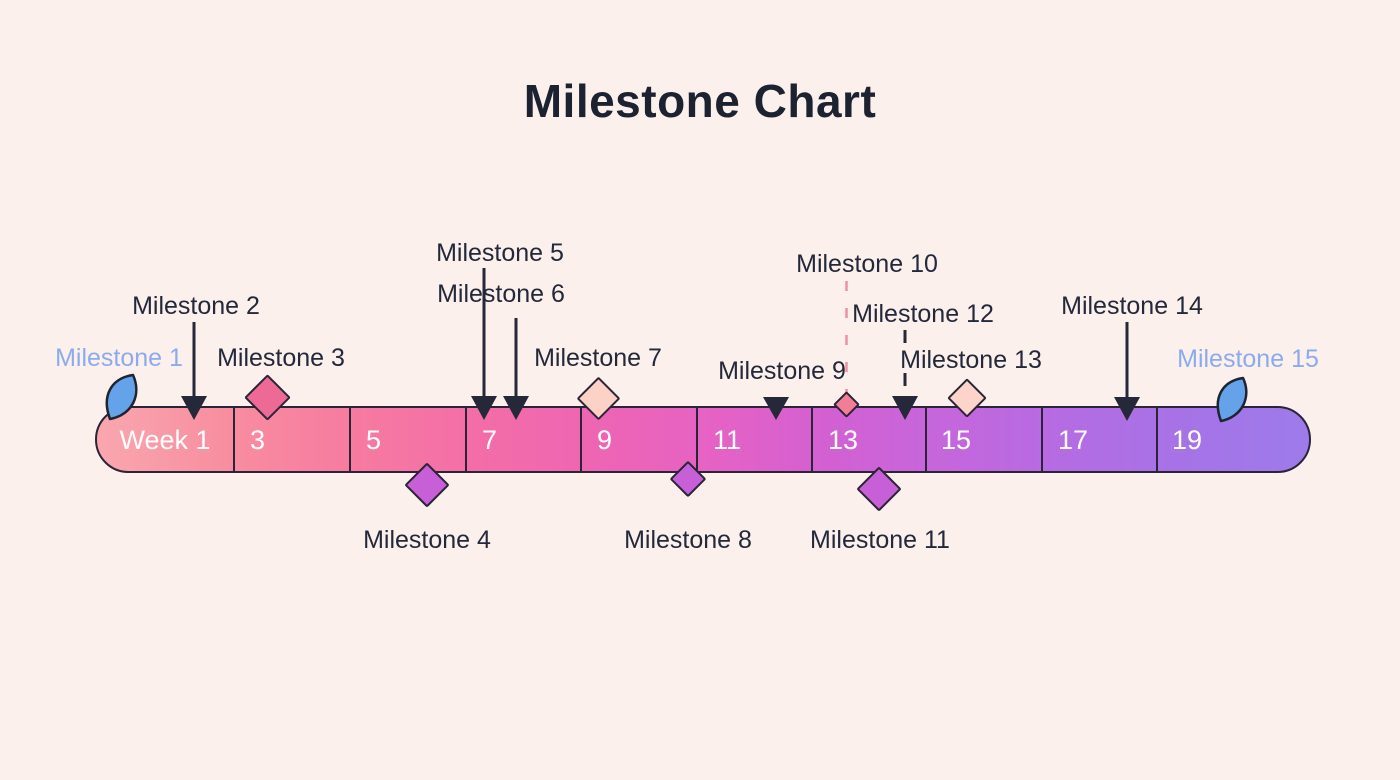  What do you see at coordinates (196, 306) in the screenshot?
I see `milestone-2-label: Milestone 2` at bounding box center [196, 306].